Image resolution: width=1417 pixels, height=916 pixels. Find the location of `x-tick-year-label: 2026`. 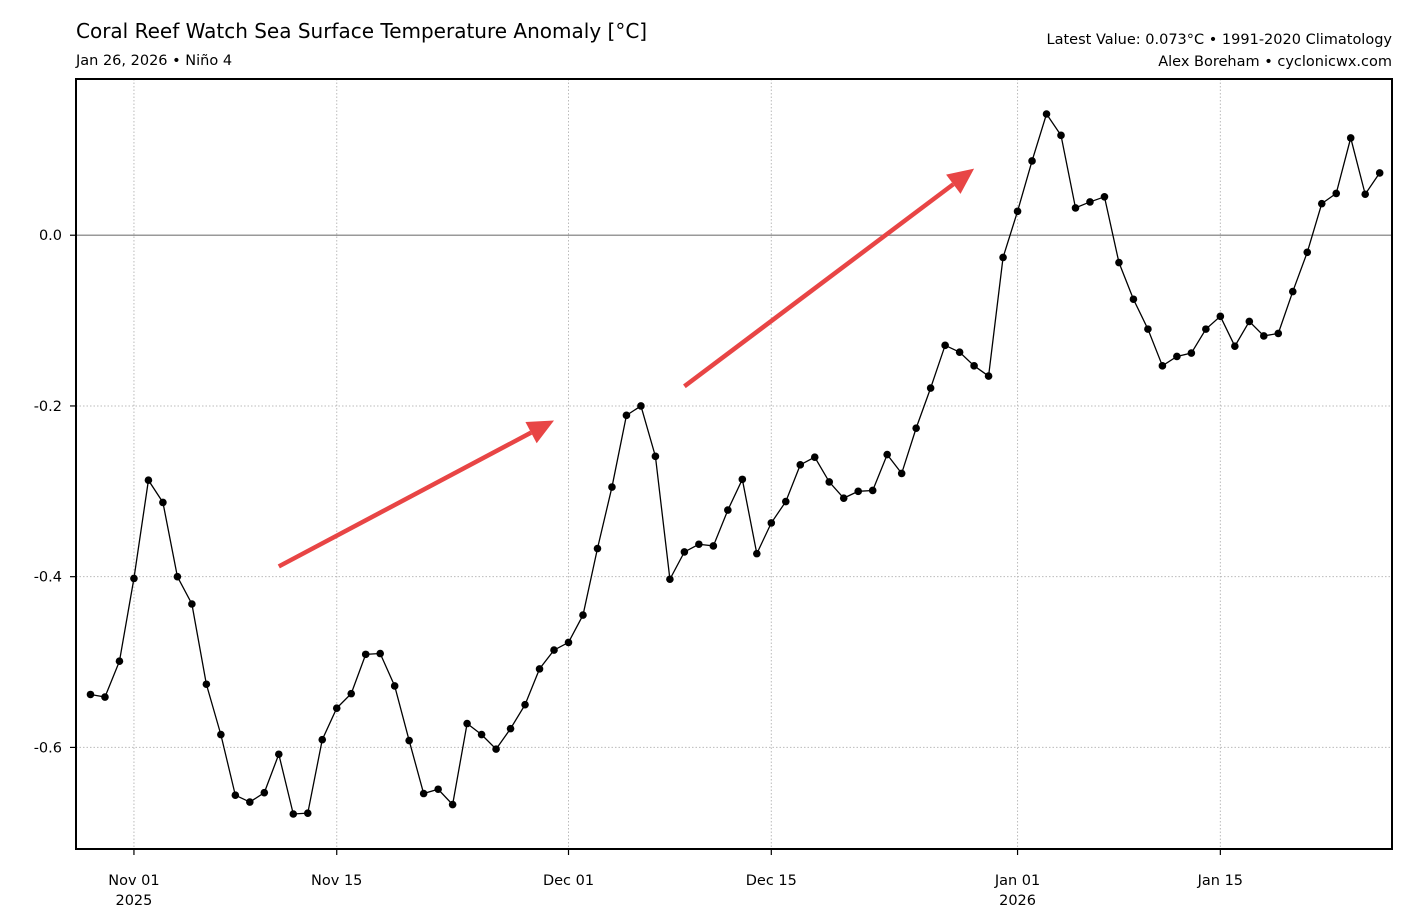

x-tick-year-label: 2026 is located at coordinates (1017, 901).